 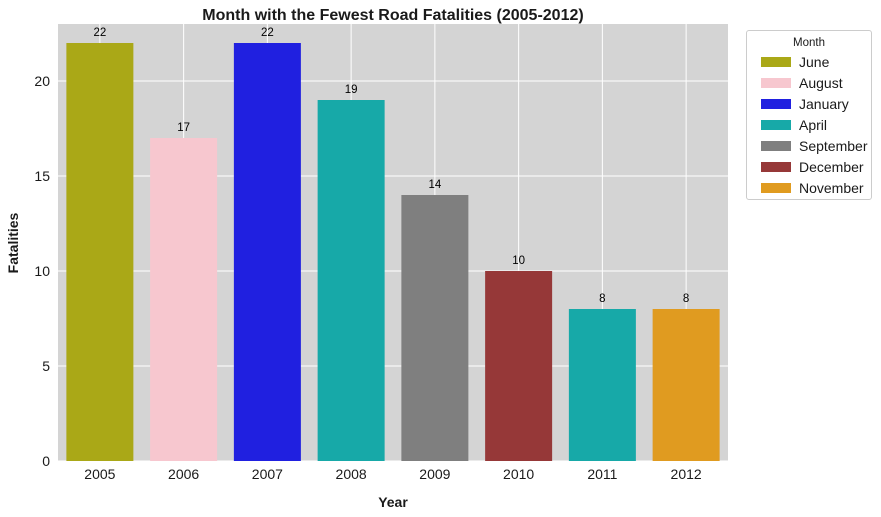 I want to click on bar-2006, so click(x=184, y=299).